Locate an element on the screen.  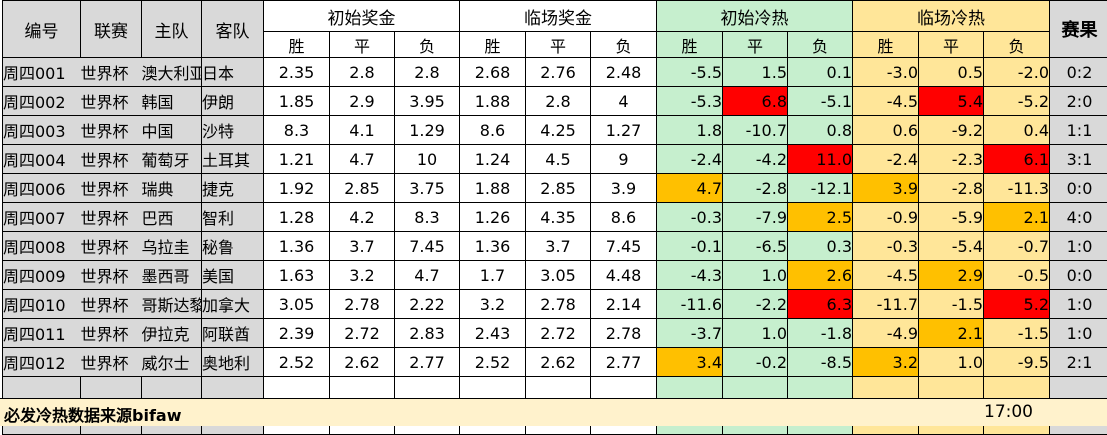
home-team-cell: 墨西哥 is located at coordinates (172, 275).